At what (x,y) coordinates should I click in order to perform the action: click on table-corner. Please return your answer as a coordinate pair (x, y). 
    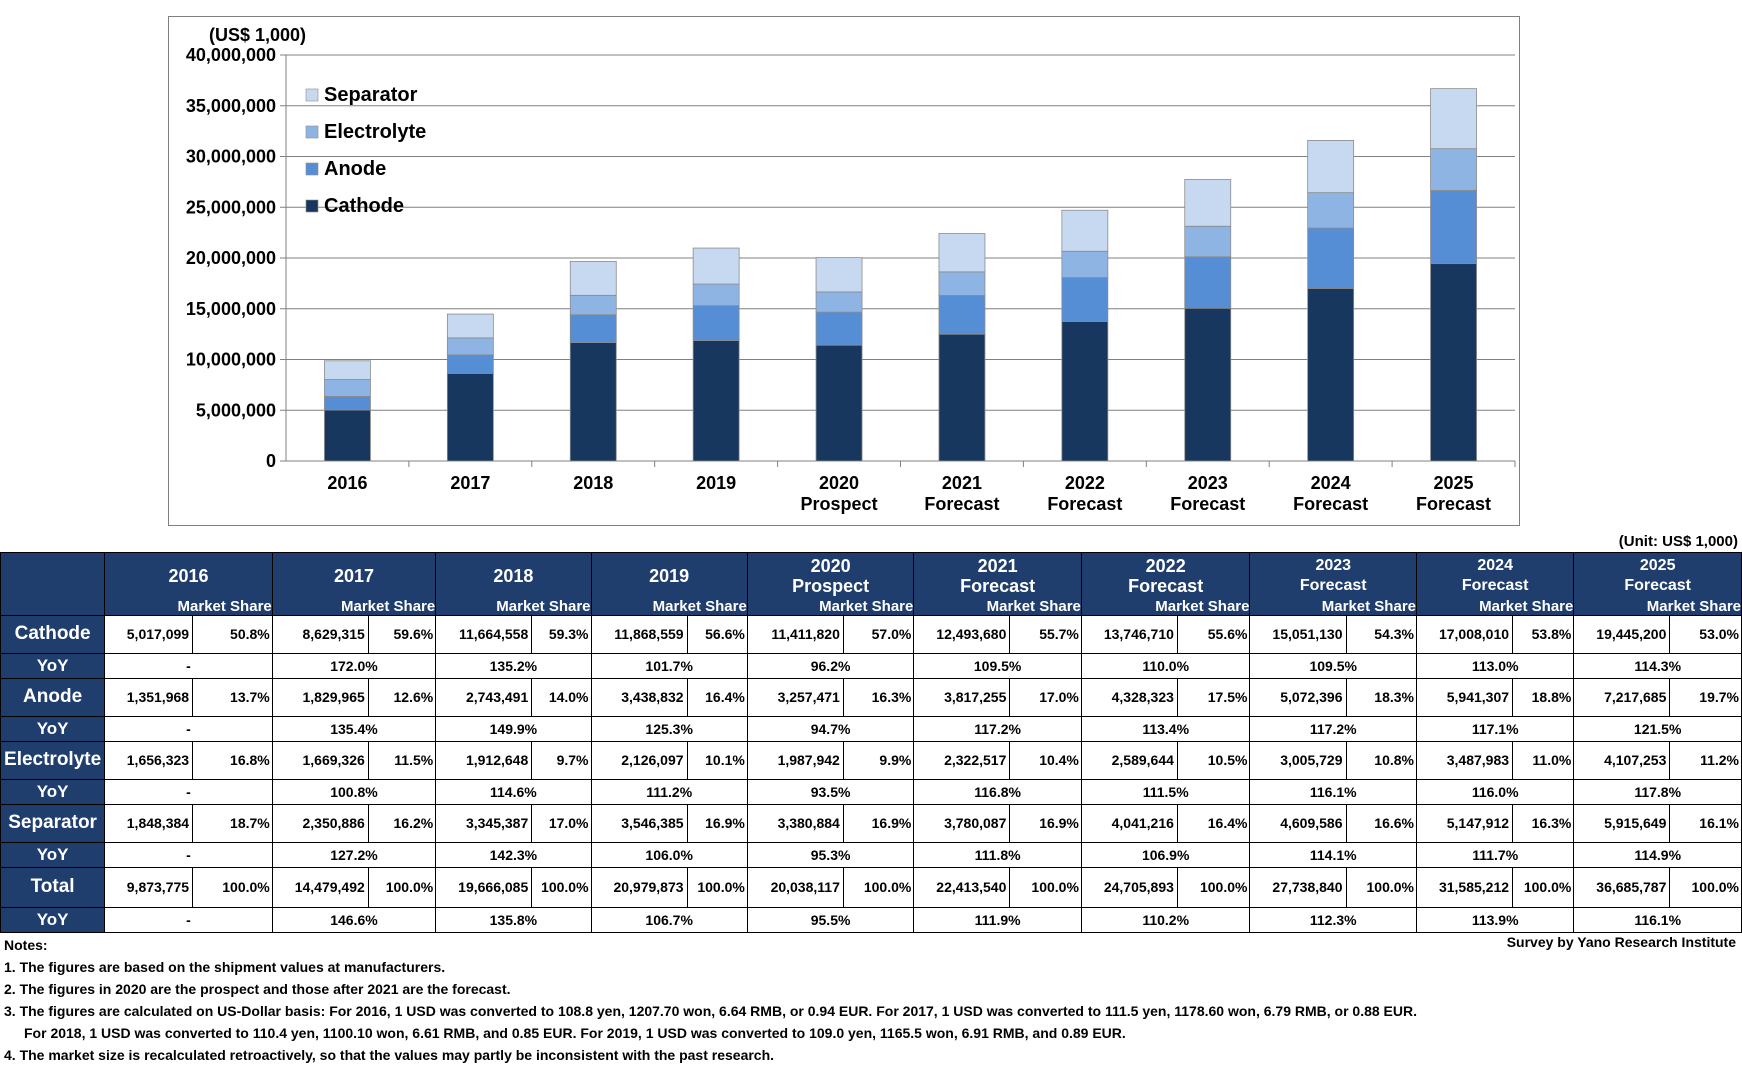
    Looking at the image, I should click on (53, 584).